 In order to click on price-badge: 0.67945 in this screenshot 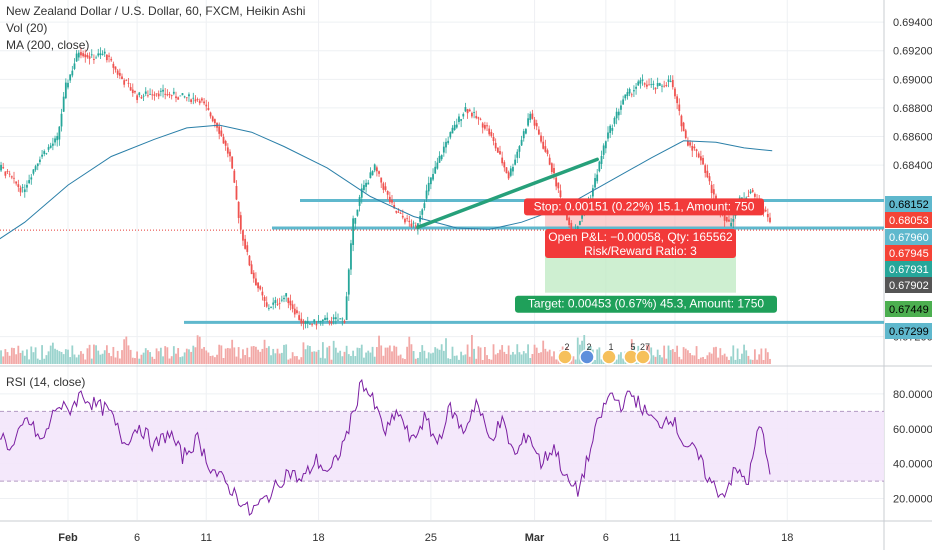, I will do `click(908, 253)`.